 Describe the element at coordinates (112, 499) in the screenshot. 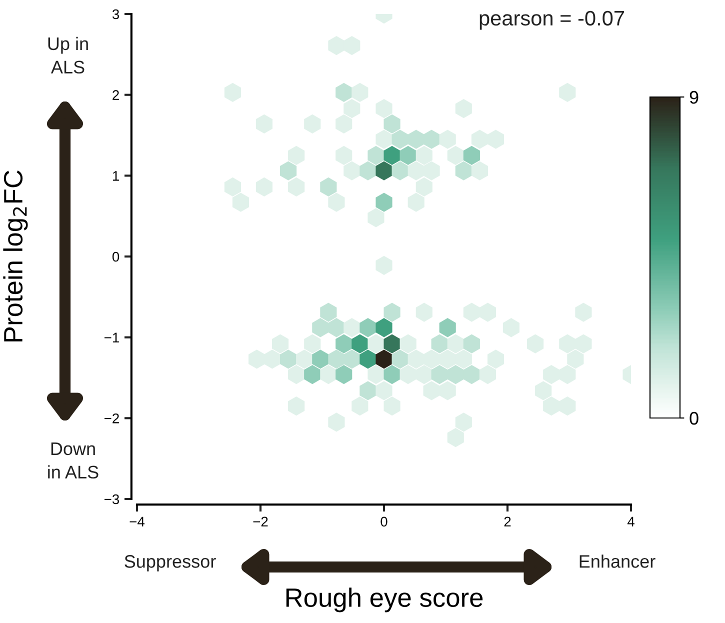

I see `y-tick-label: −3` at that location.